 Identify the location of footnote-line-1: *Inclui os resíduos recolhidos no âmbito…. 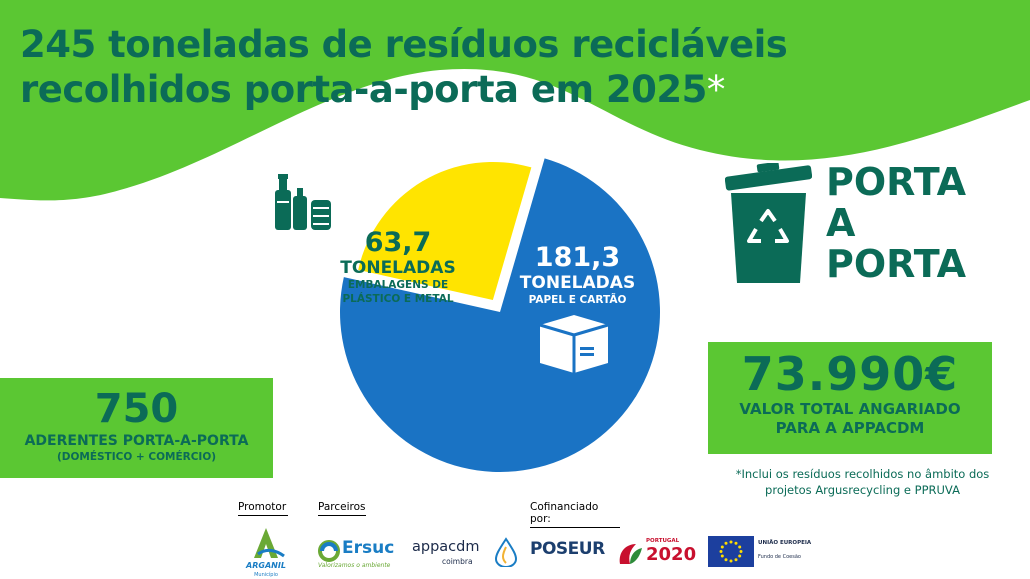
(862, 474).